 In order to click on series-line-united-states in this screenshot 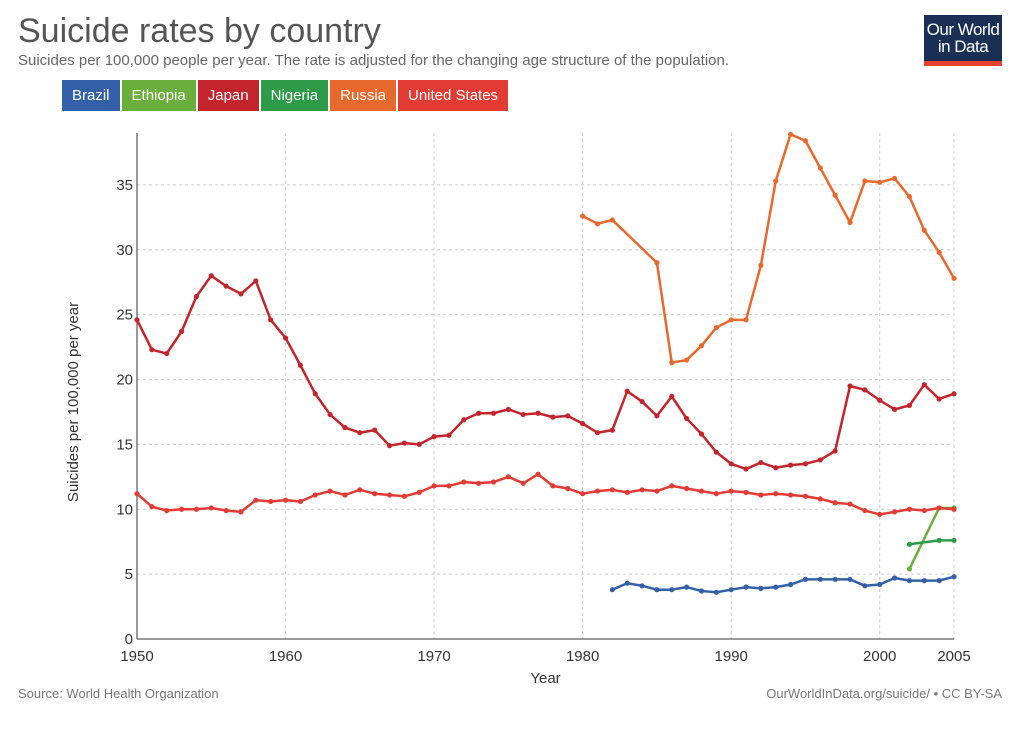, I will do `click(545, 494)`.